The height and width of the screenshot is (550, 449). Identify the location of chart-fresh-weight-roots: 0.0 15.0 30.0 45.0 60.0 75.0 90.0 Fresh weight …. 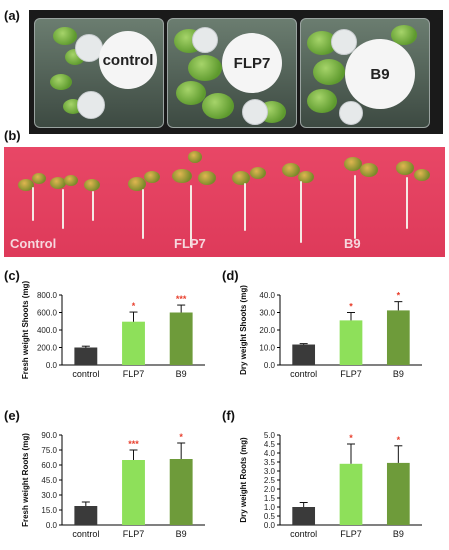
(113, 485).